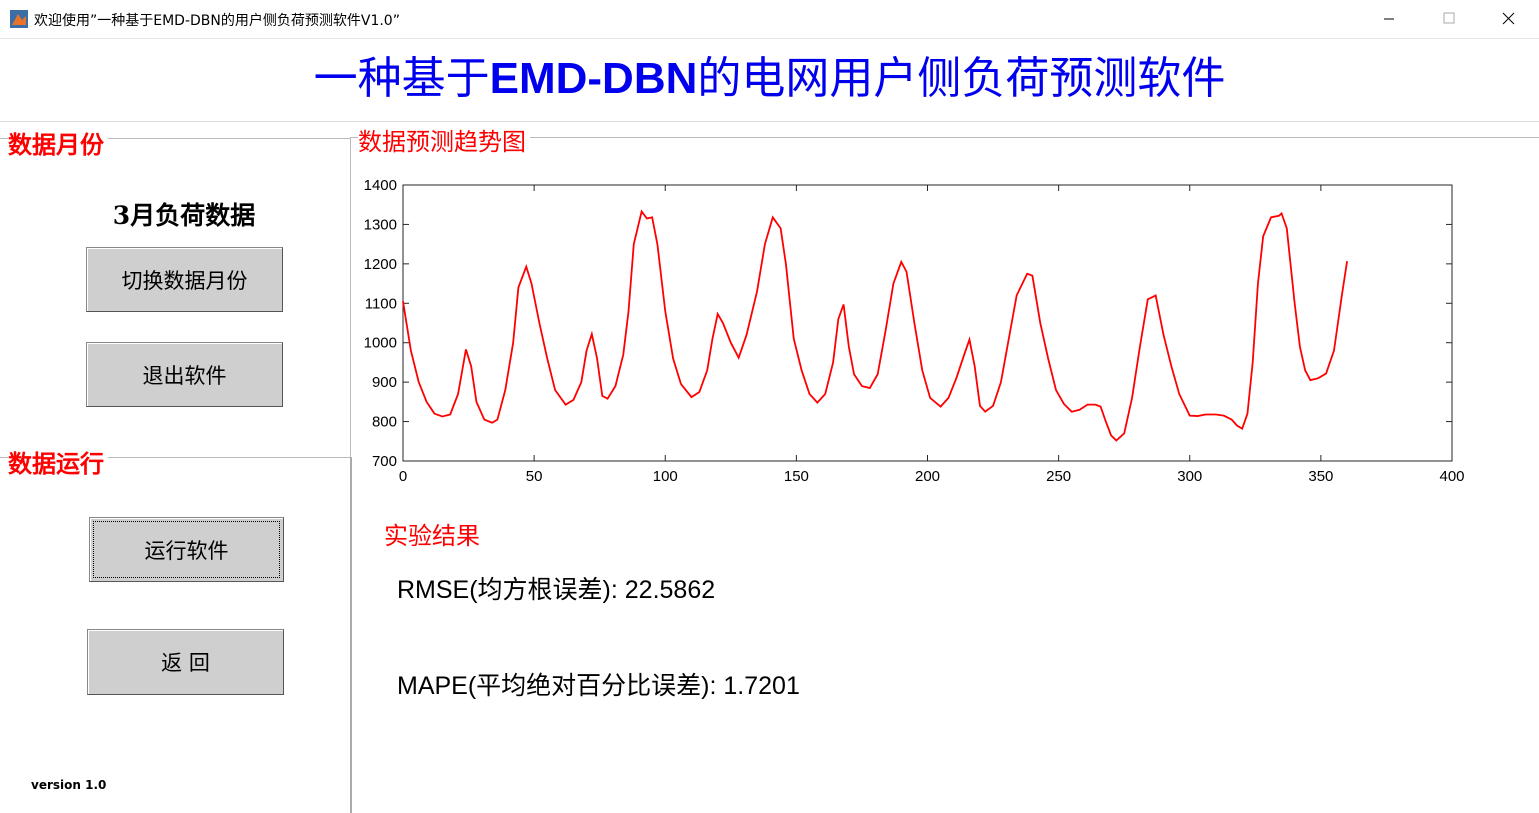 The width and height of the screenshot is (1539, 813). I want to click on month-group, so click(175, 298).